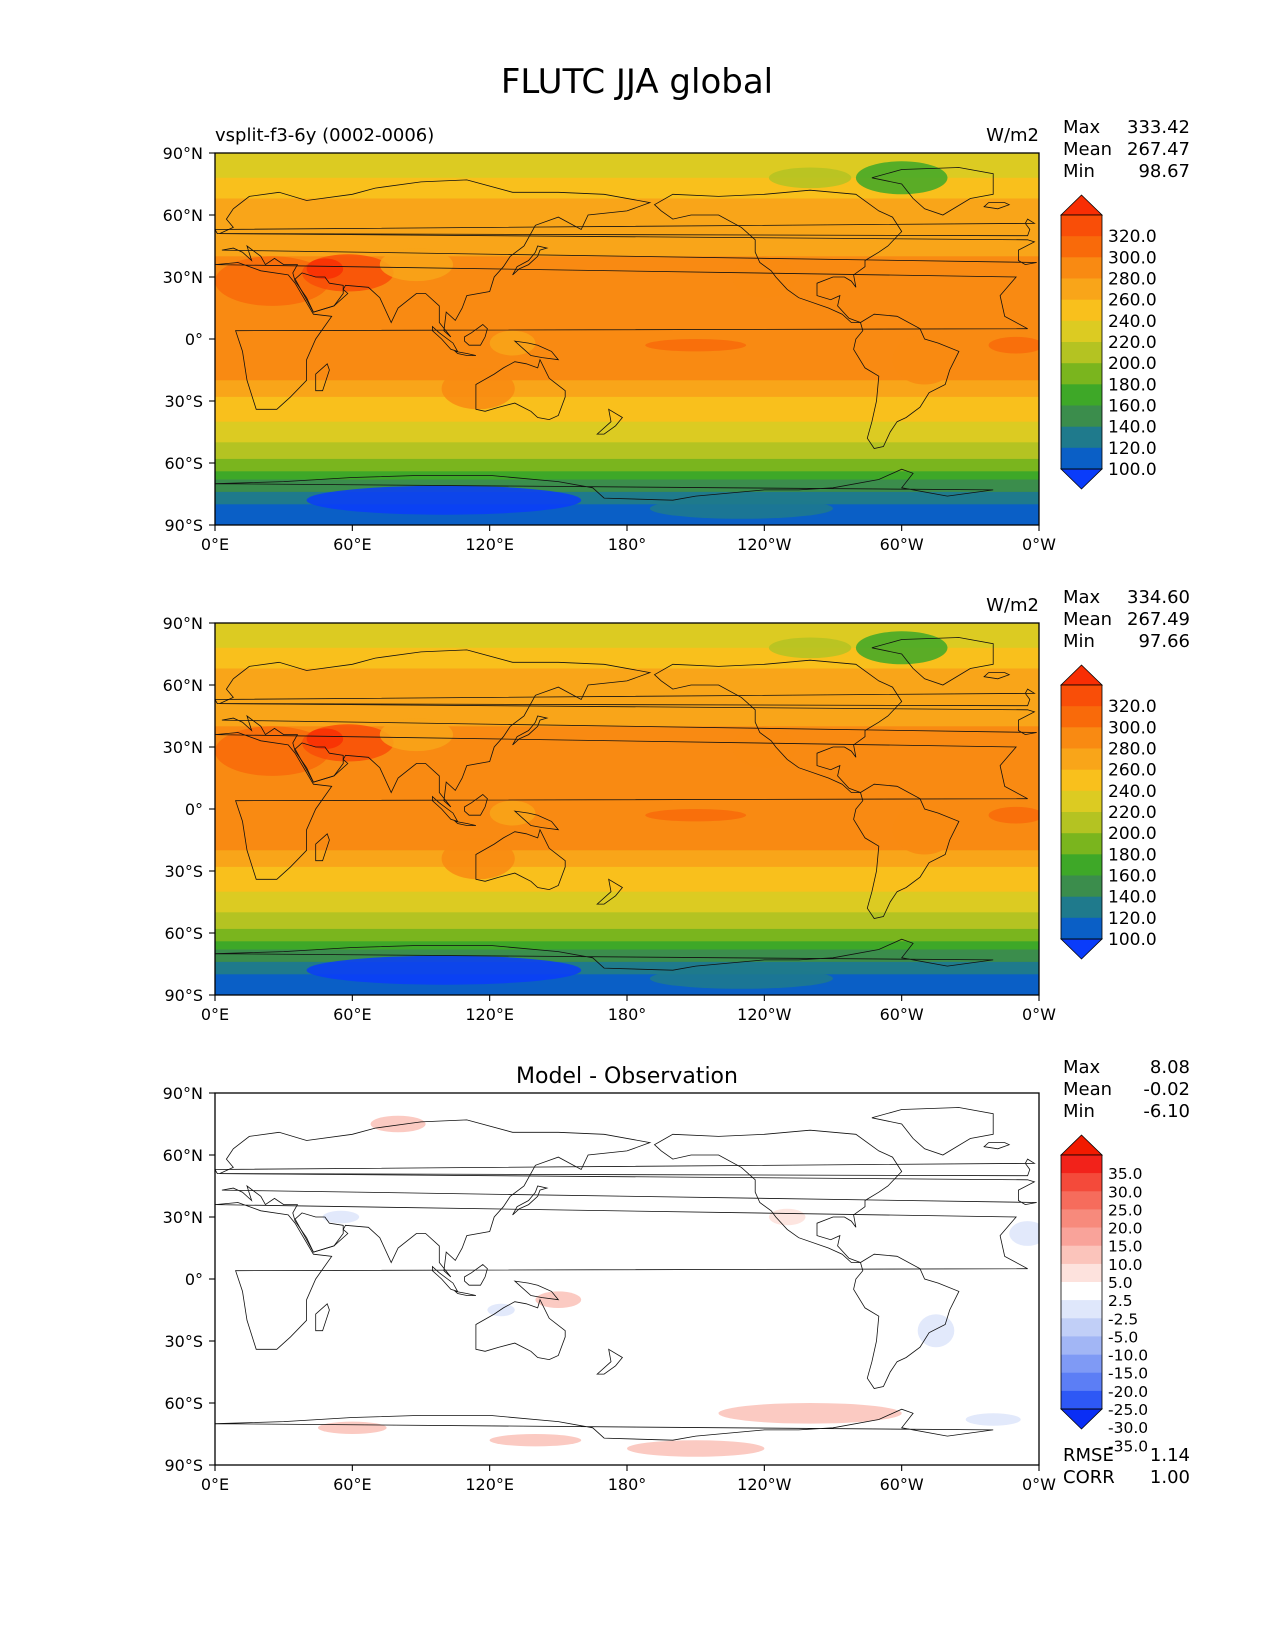  Describe the element at coordinates (1125, 1229) in the screenshot. I see `colorbar-label: 20.0` at that location.